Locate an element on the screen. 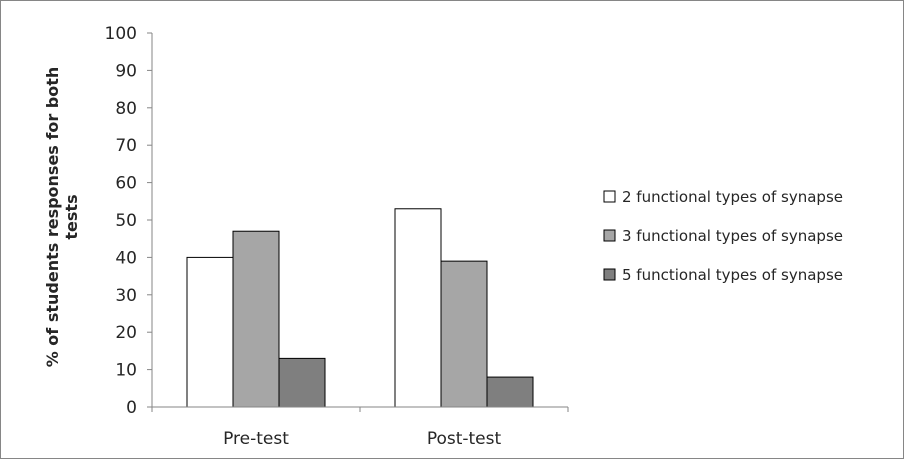  y-tick-label: 10 is located at coordinates (126, 371).